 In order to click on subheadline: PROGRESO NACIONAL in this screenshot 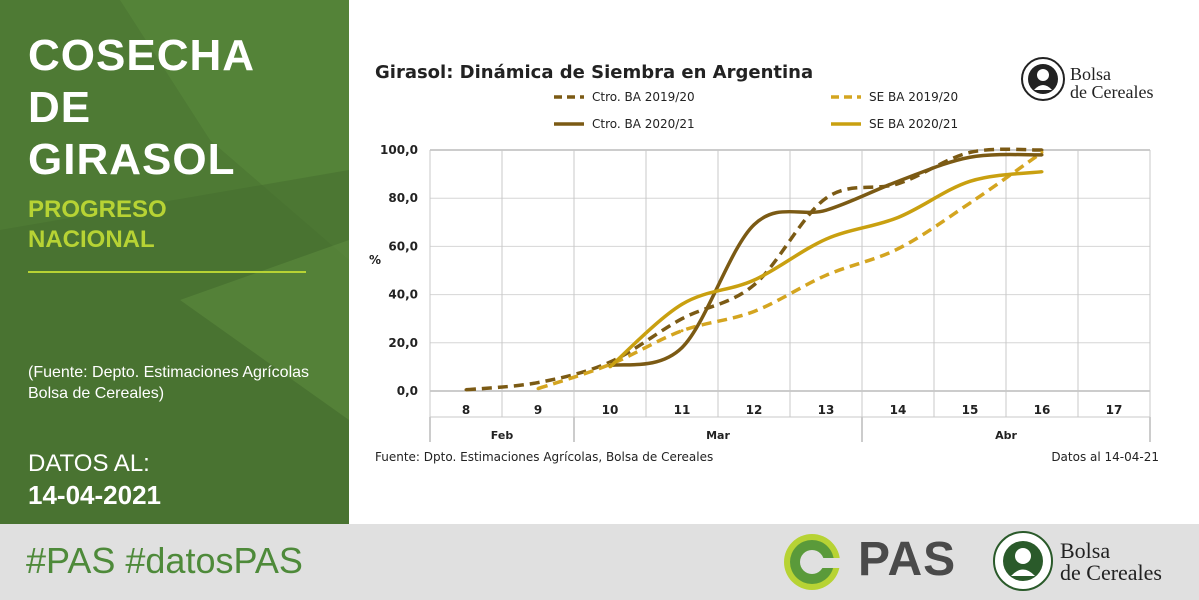, I will do `click(97, 225)`.